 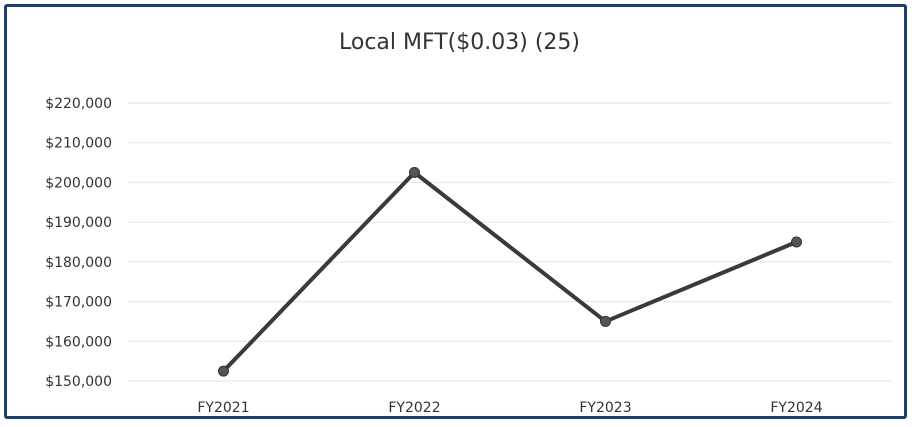 What do you see at coordinates (78, 303) in the screenshot?
I see `y-tick-label: $170,000` at bounding box center [78, 303].